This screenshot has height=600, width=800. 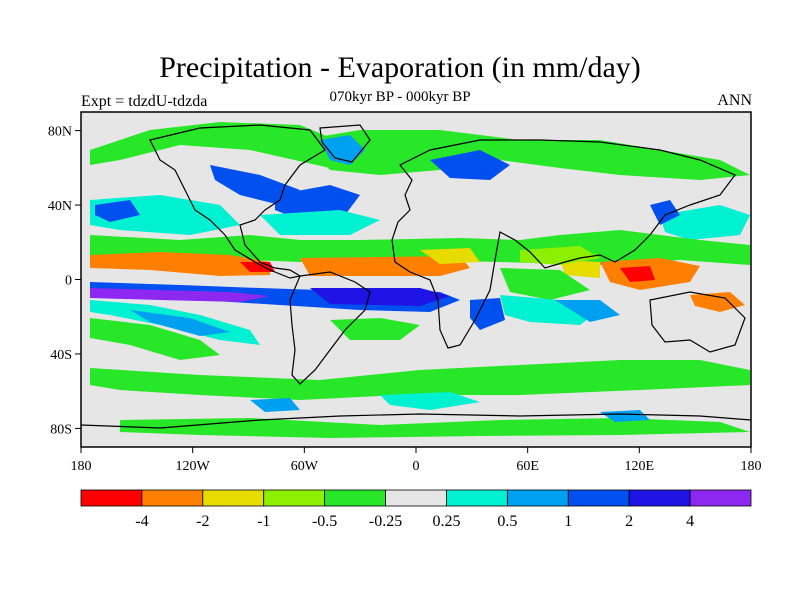 I want to click on lon-tick-label: 120E, so click(x=640, y=466).